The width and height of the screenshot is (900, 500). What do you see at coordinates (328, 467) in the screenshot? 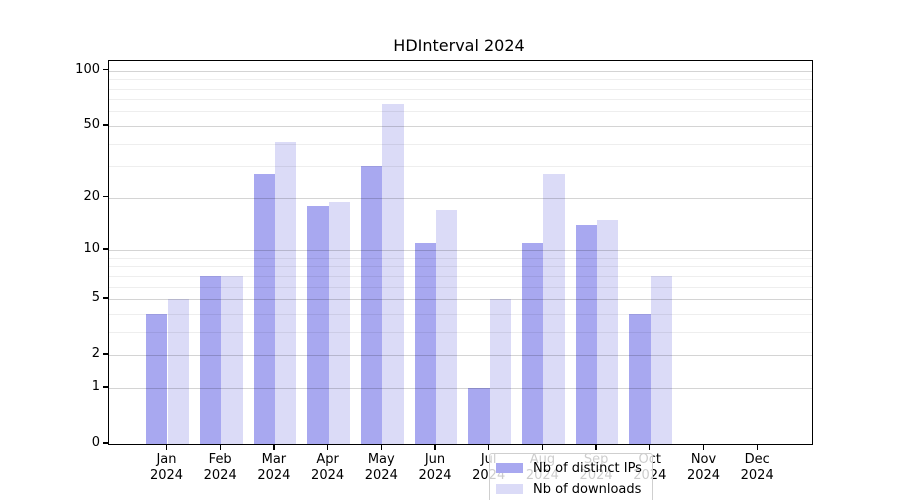
I see `x-tick-label: Apr 2024` at bounding box center [328, 467].